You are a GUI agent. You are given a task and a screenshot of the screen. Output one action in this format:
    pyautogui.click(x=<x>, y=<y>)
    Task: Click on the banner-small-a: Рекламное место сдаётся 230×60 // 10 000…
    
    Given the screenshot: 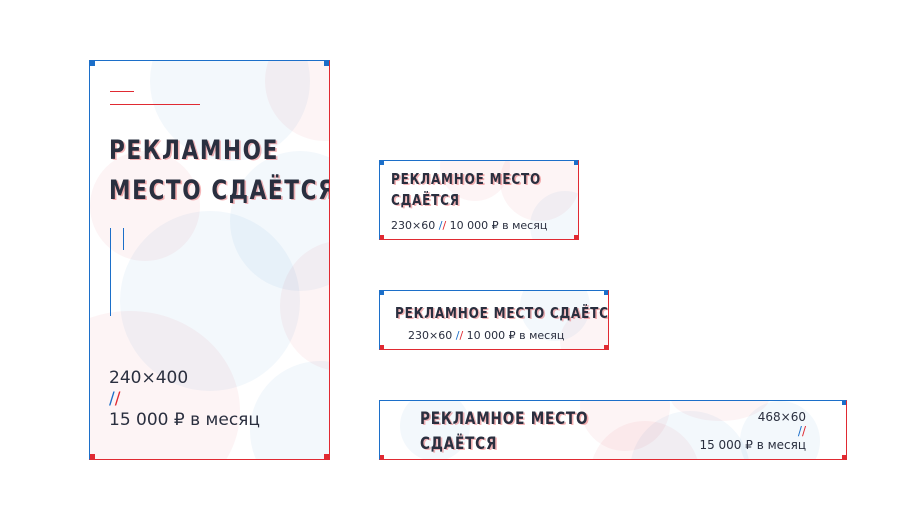 What is the action you would take?
    pyautogui.click(x=479, y=200)
    